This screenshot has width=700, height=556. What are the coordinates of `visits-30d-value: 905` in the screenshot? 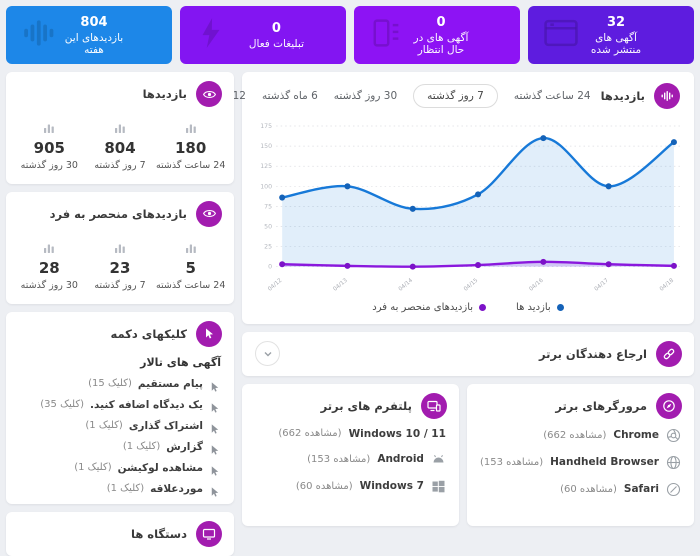 It's located at (49, 148).